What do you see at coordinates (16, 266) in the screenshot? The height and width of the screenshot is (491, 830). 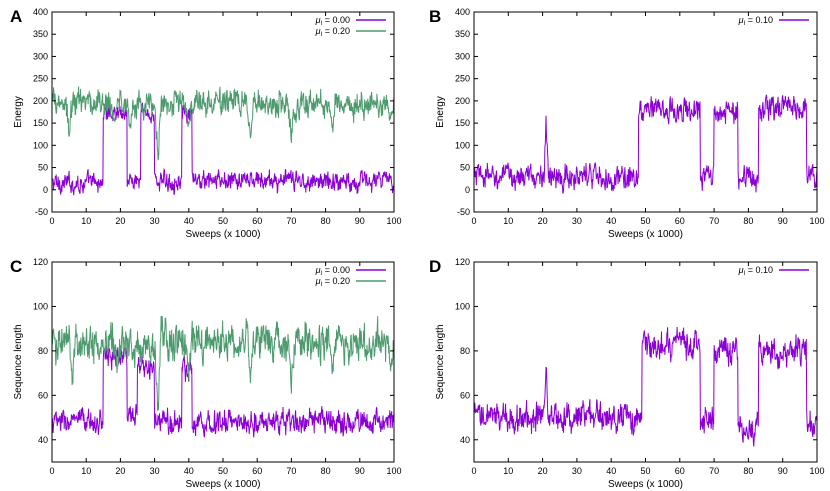 I see `panel-letter: C` at bounding box center [16, 266].